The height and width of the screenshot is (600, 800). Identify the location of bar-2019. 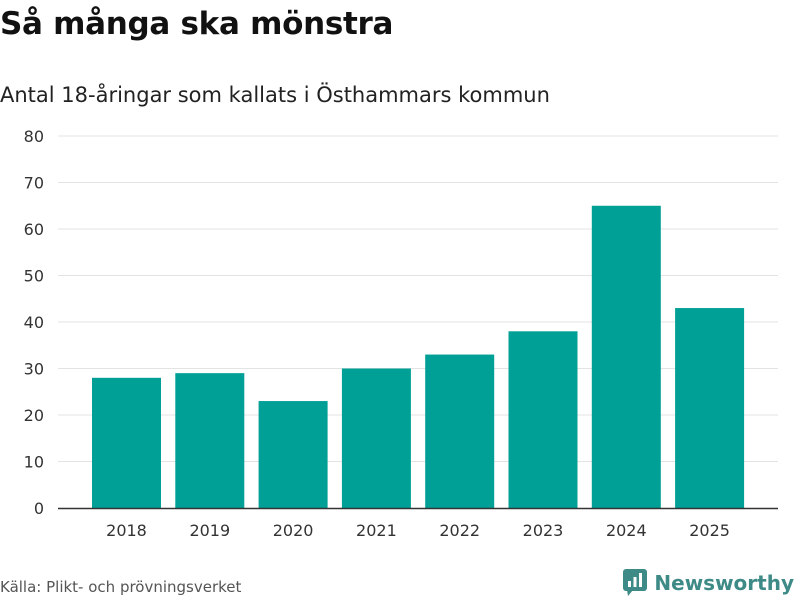
(210, 440).